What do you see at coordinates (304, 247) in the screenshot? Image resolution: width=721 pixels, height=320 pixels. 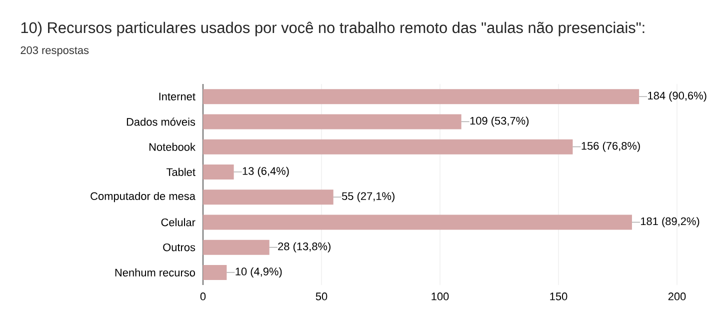 I see `data-label: 28 (13,8%)` at bounding box center [304, 247].